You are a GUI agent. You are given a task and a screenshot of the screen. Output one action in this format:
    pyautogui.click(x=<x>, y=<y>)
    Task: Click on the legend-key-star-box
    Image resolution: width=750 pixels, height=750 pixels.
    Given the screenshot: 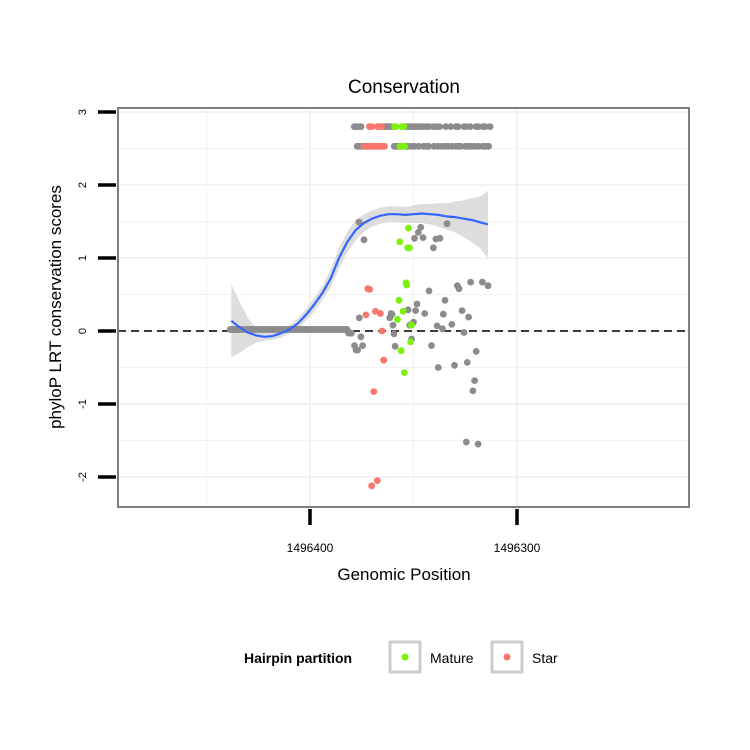 What is the action you would take?
    pyautogui.click(x=507, y=657)
    